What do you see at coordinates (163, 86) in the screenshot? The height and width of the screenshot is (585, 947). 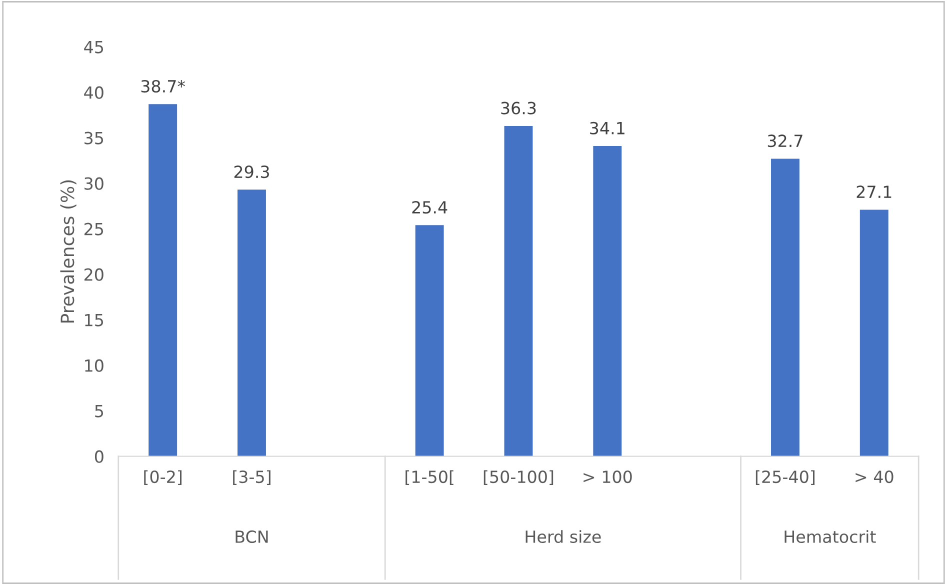 I see `data-label: 38.7*` at bounding box center [163, 86].